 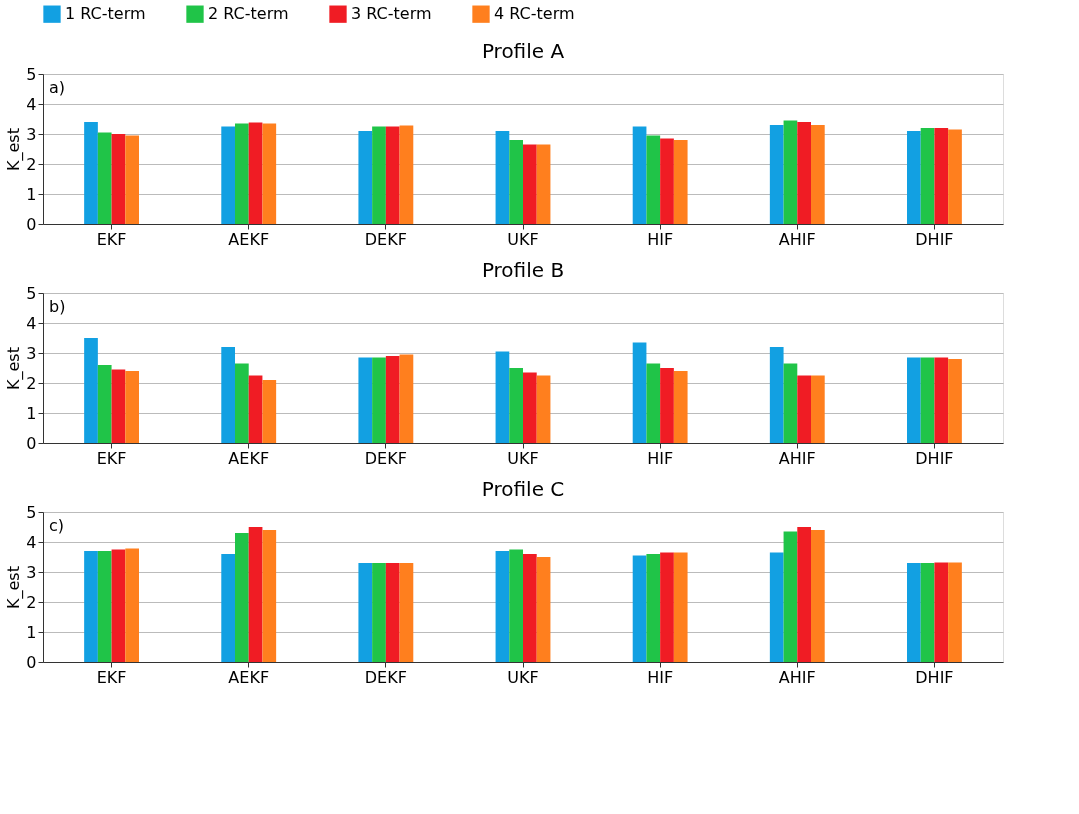 What do you see at coordinates (391, 14) in the screenshot?
I see `legend-label: 3 RC-term` at bounding box center [391, 14].